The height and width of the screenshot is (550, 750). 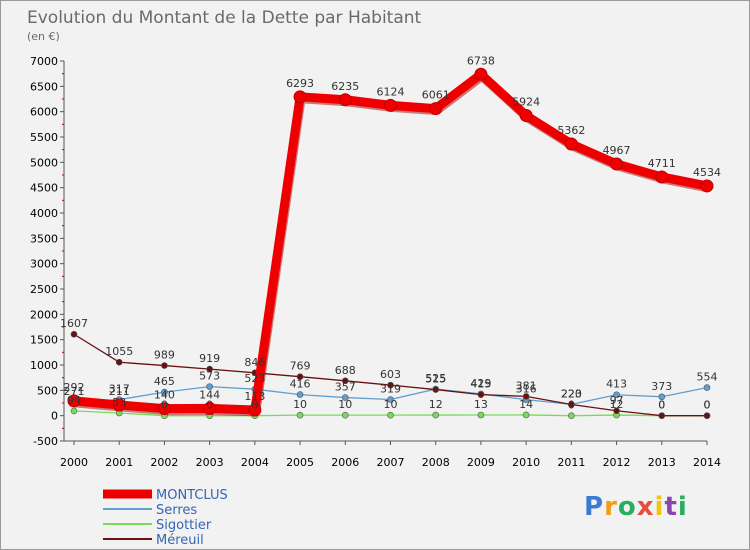 What do you see at coordinates (707, 172) in the screenshot?
I see `data-label: 4534` at bounding box center [707, 172].